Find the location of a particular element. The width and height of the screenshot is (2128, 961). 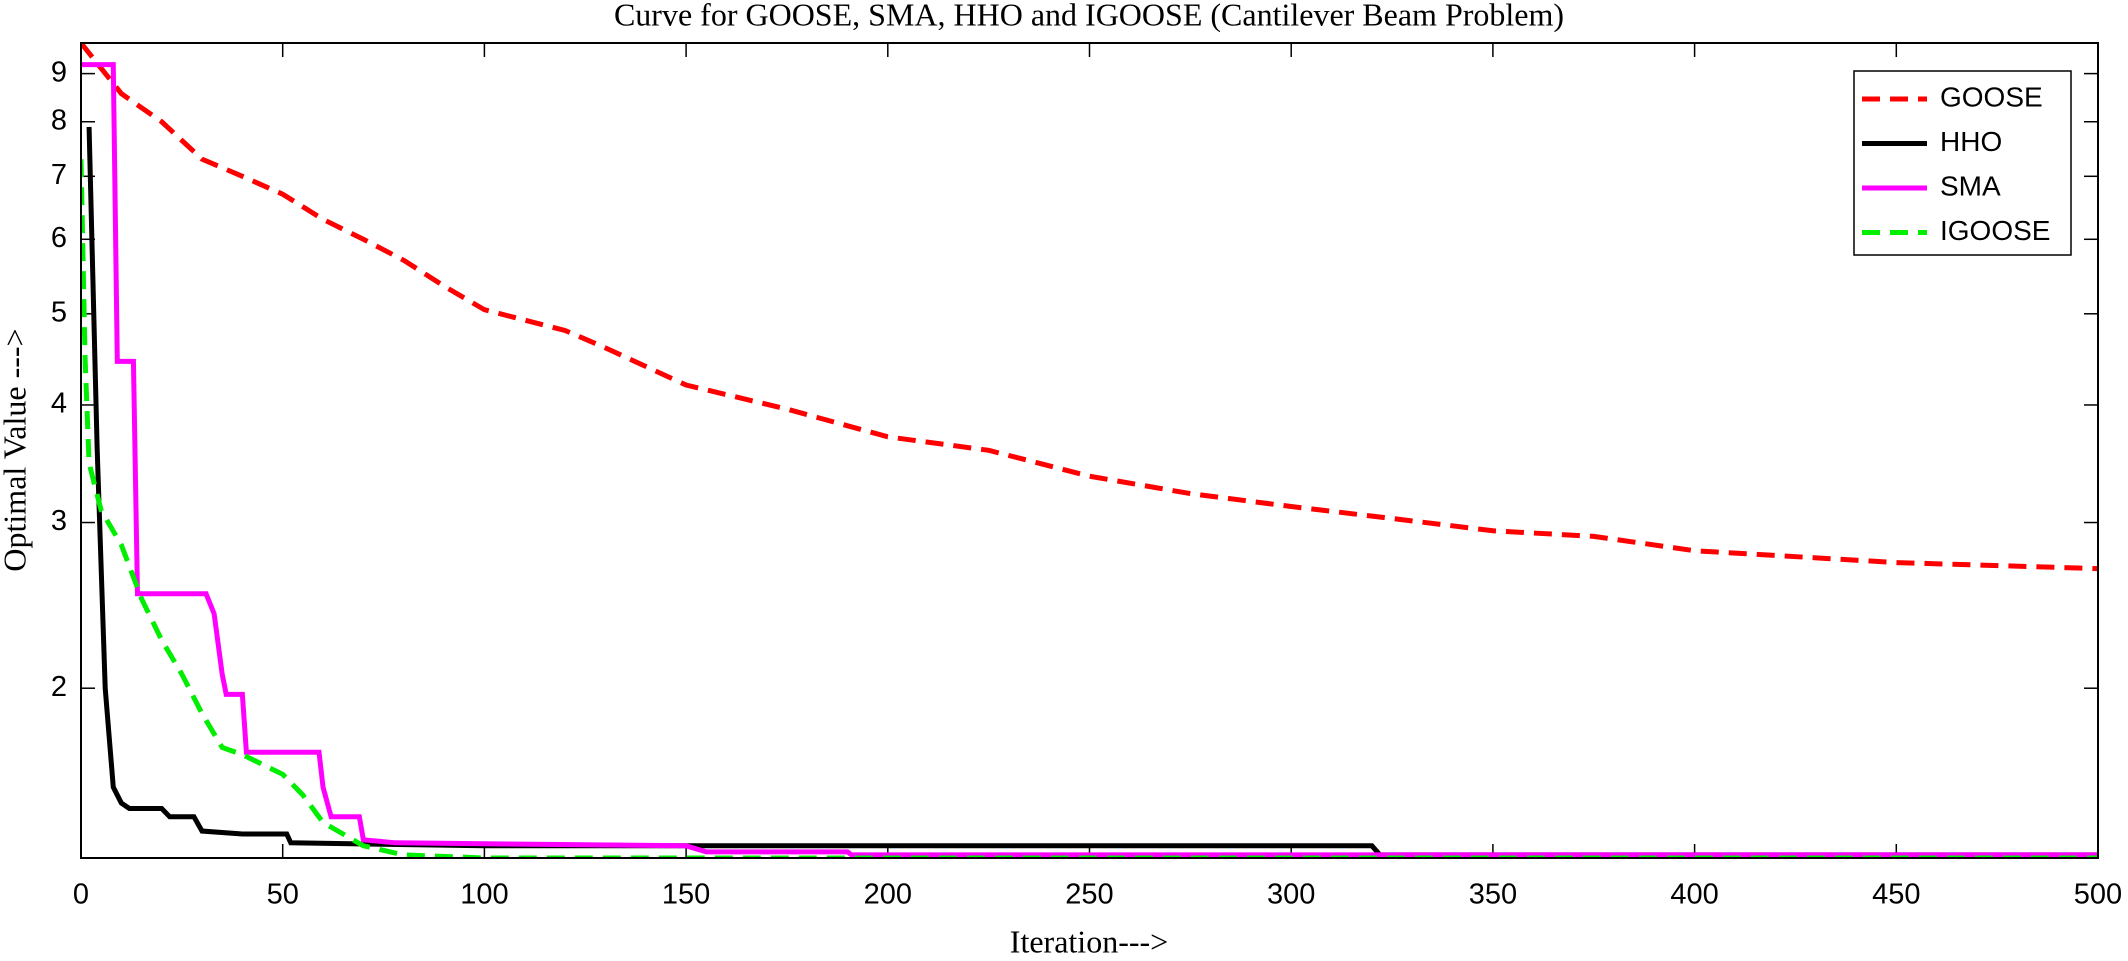

y-tick-label: 2 is located at coordinates (59, 687).